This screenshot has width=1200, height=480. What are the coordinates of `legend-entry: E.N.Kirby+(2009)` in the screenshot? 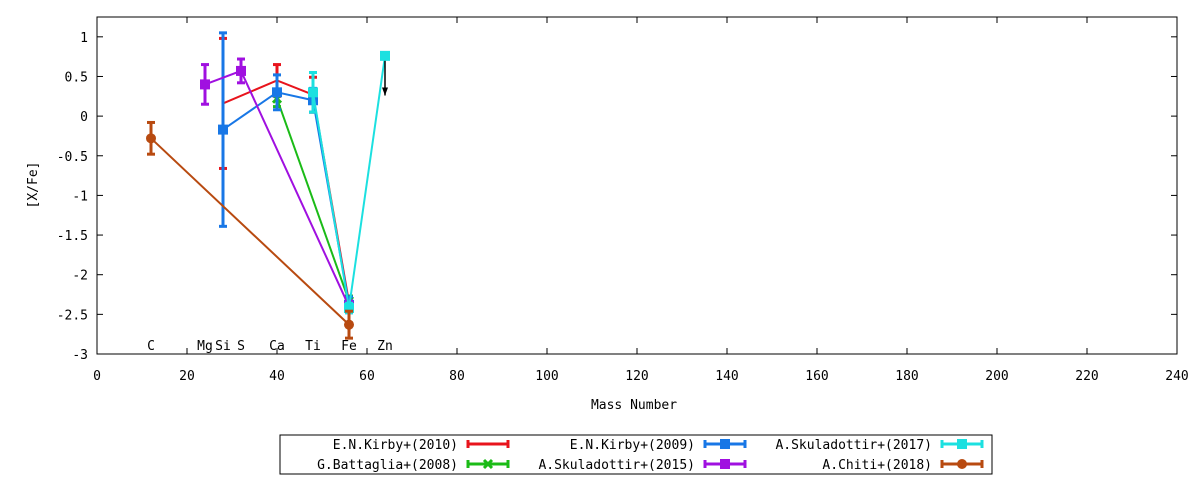 It's located at (658, 445).